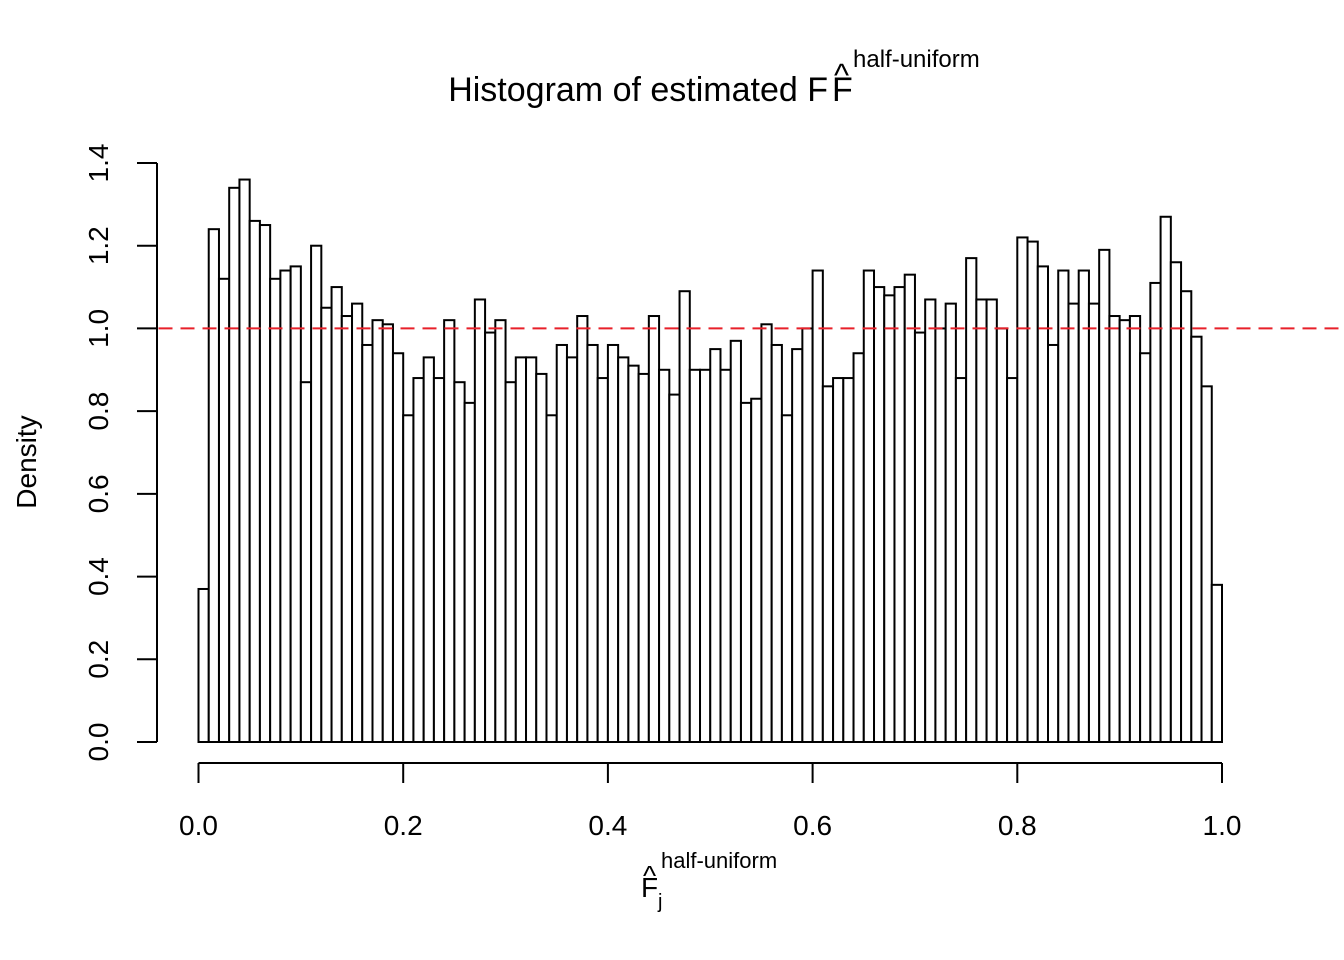 This screenshot has width=1344, height=960. I want to click on y-tick-label: 0.8, so click(98, 411).